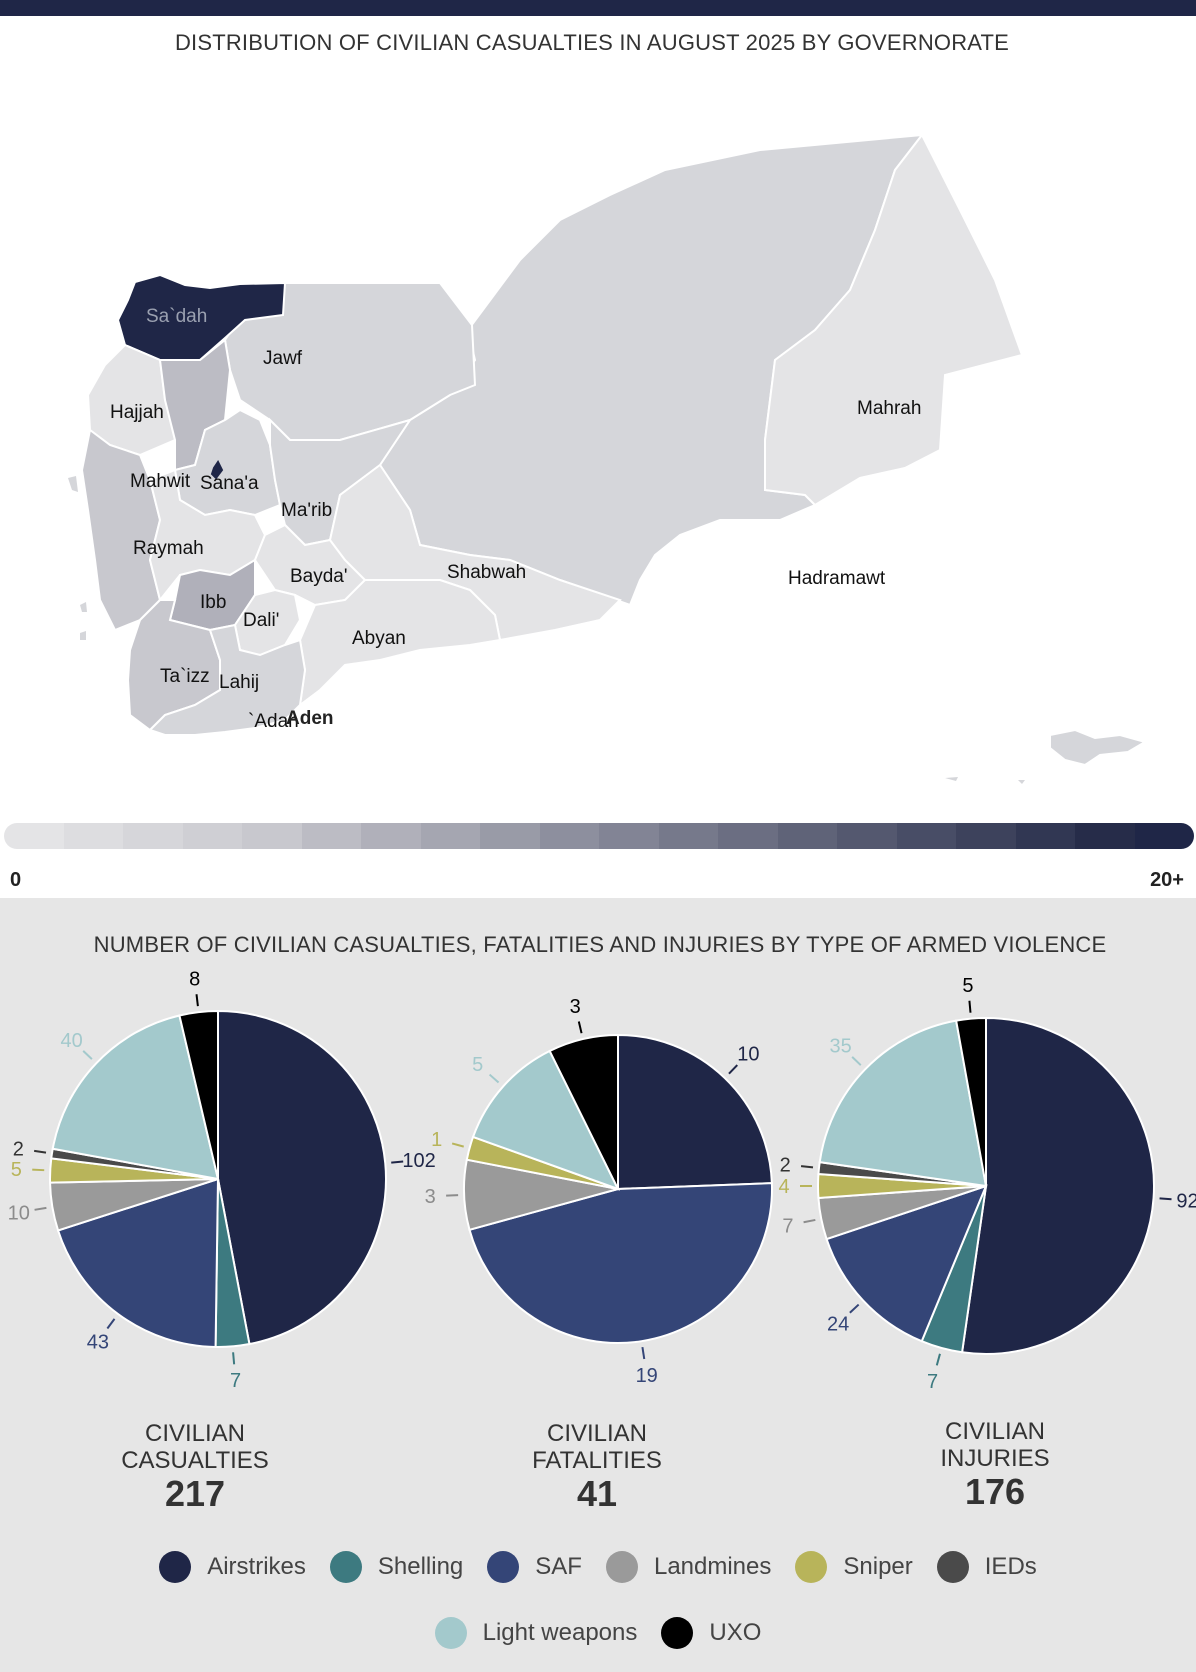 The height and width of the screenshot is (1672, 1196). What do you see at coordinates (841, 1047) in the screenshot?
I see `pie-data-label: 35` at bounding box center [841, 1047].